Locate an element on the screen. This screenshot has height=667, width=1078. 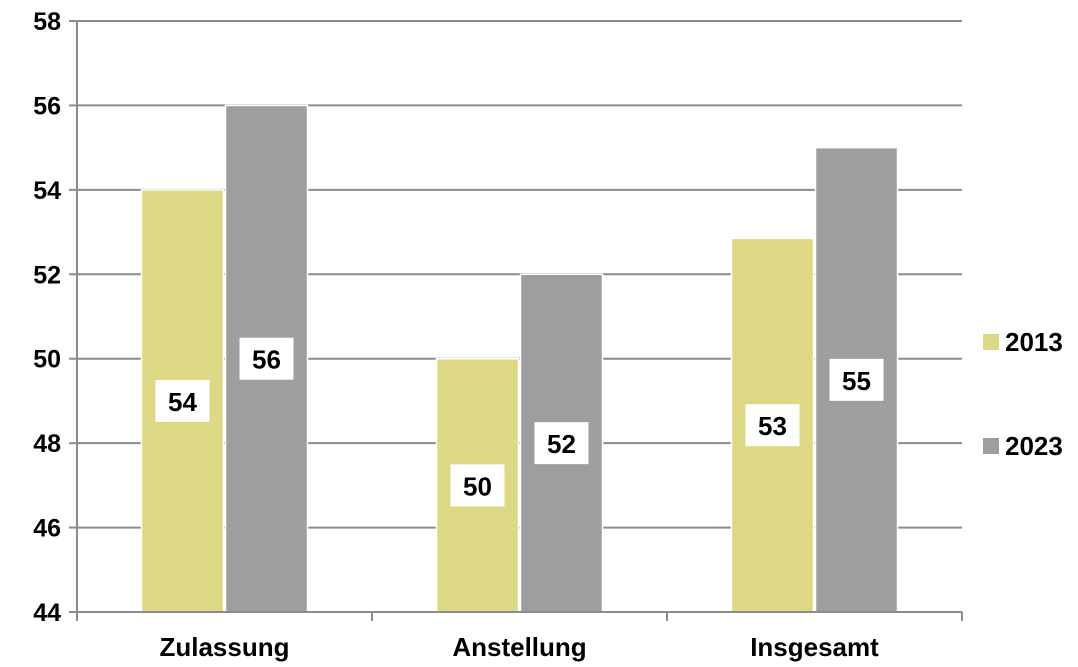
x-category-label: Anstellung is located at coordinates (519, 647).